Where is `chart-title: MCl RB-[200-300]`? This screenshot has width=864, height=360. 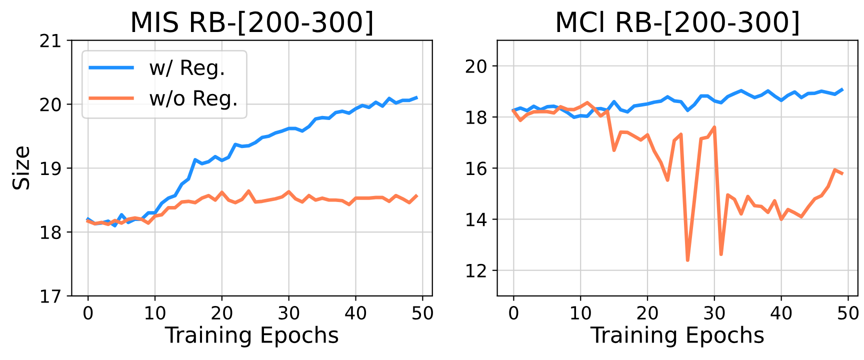 chart-title: MCl RB-[200-300] is located at coordinates (677, 23).